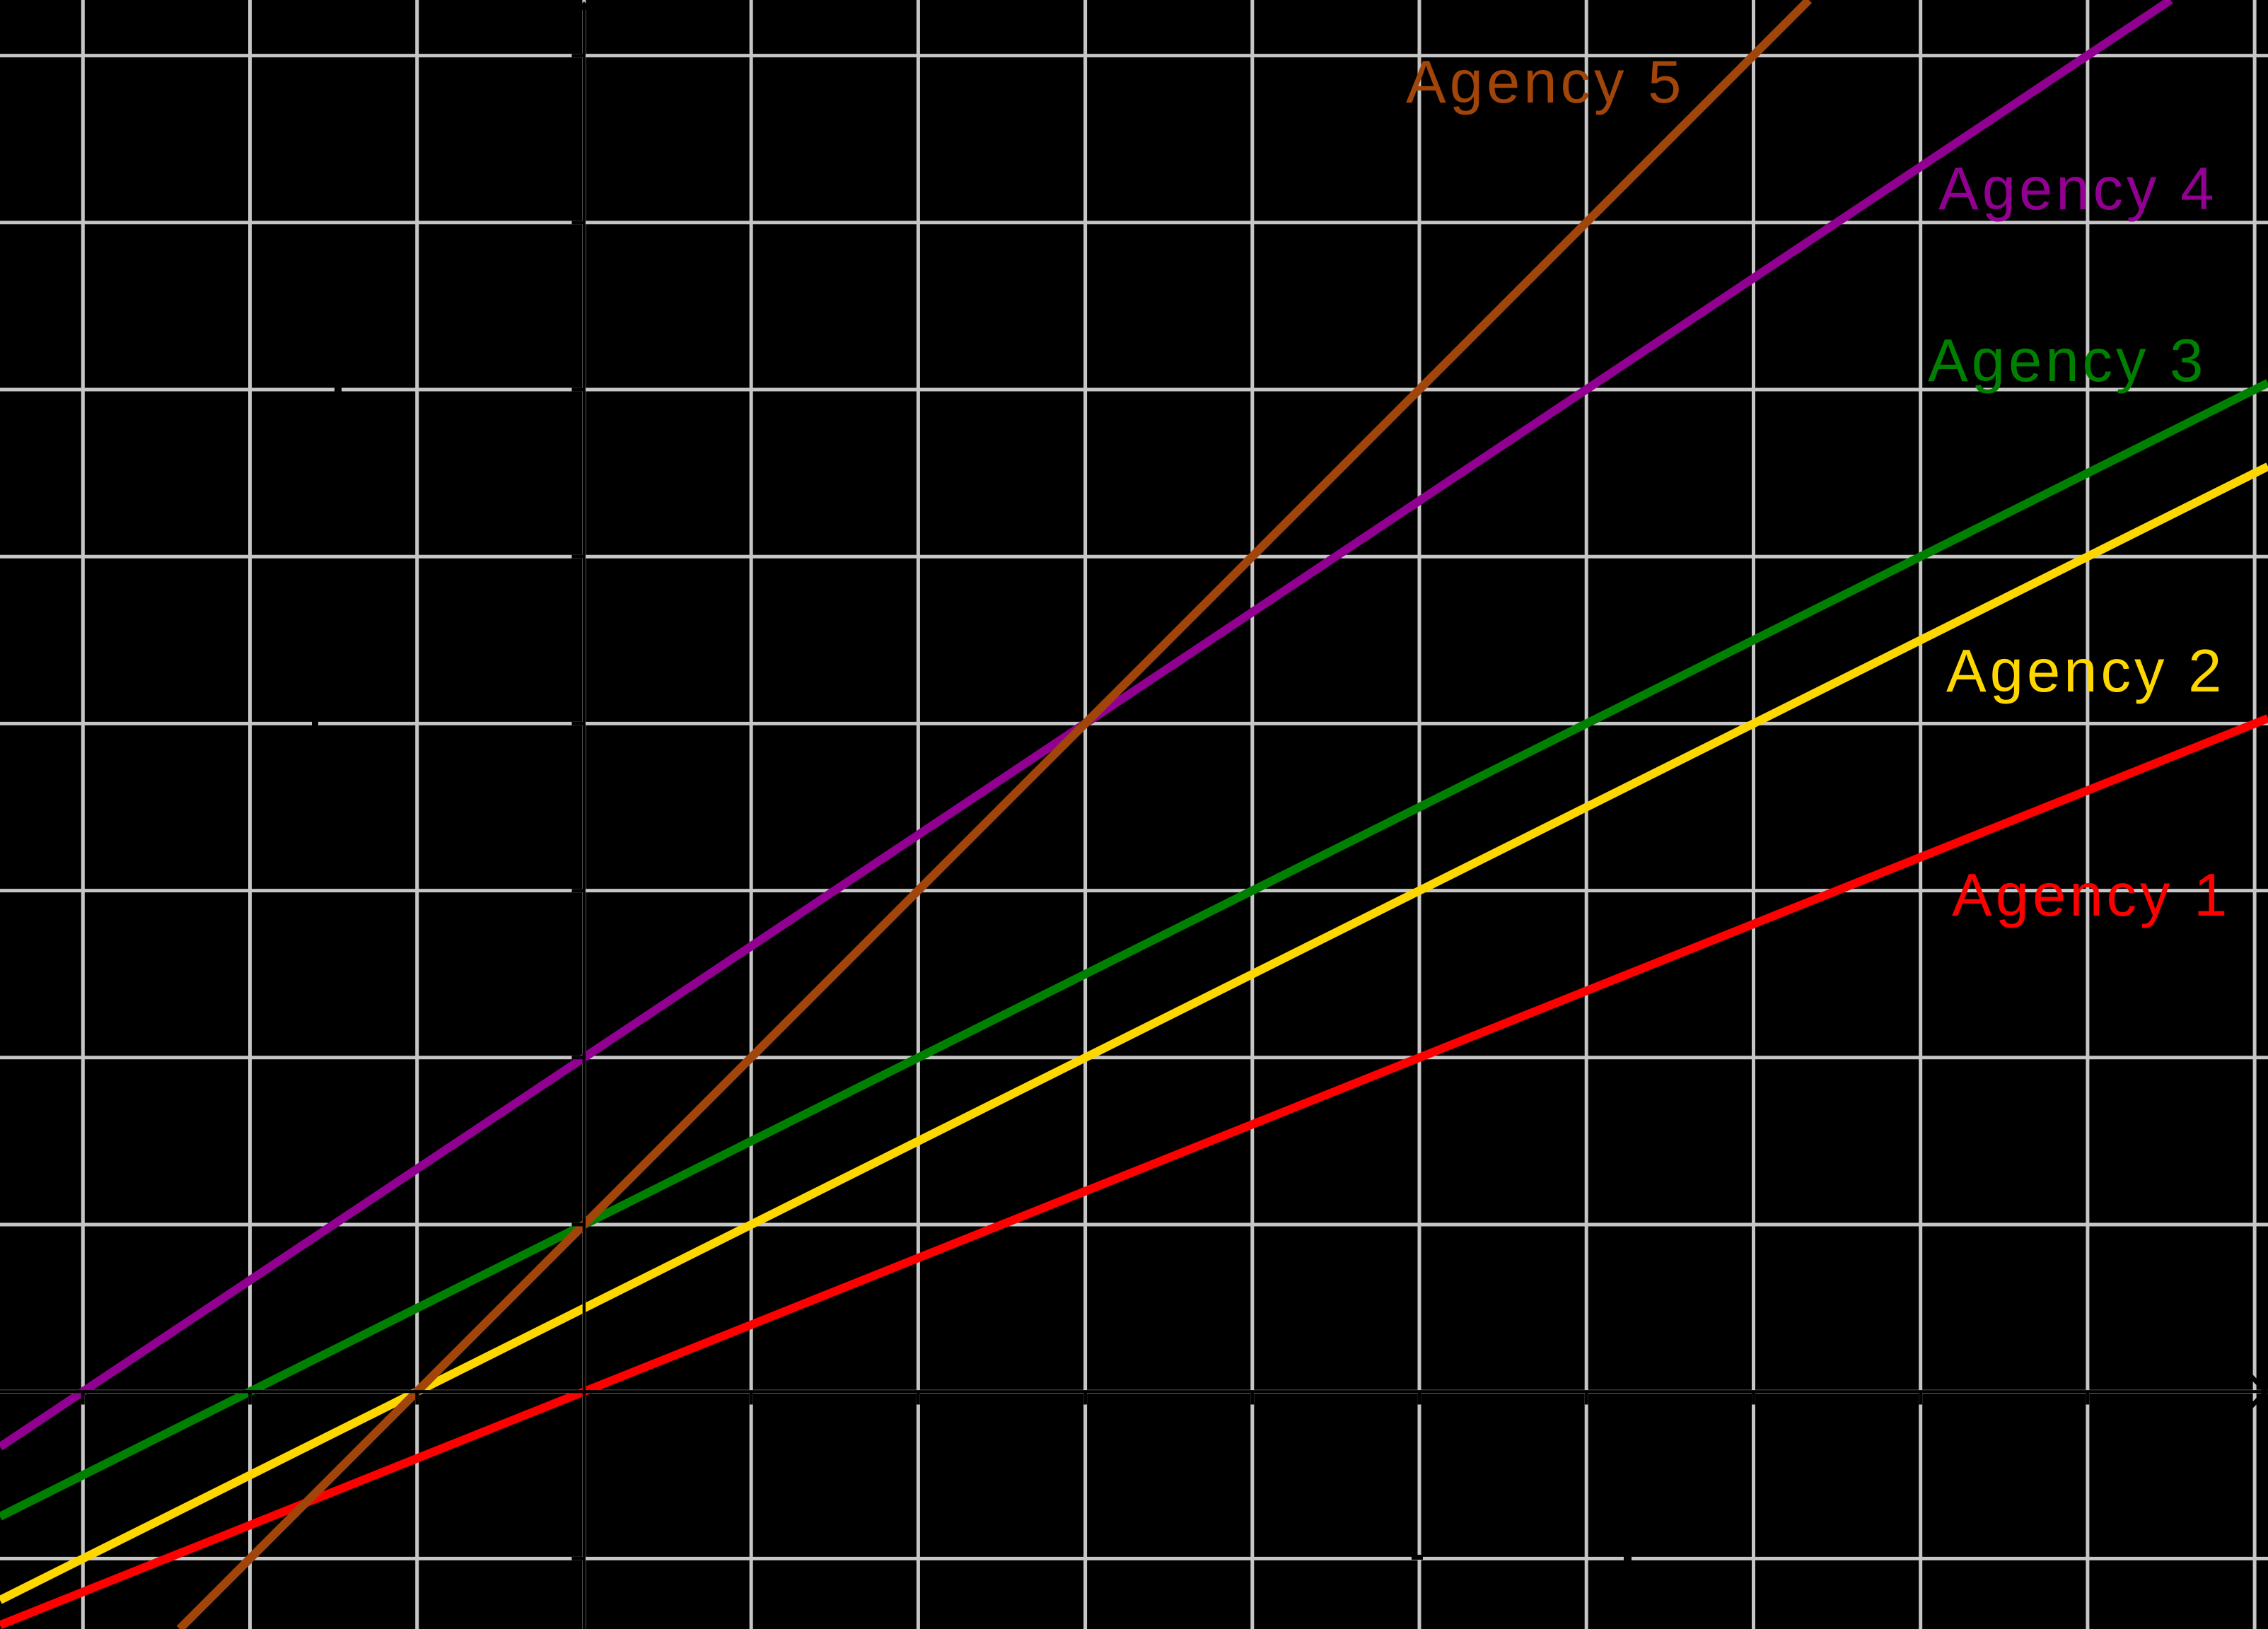 This screenshot has width=2268, height=1629. I want to click on svg-text: Agency 3, so click(2067, 361).